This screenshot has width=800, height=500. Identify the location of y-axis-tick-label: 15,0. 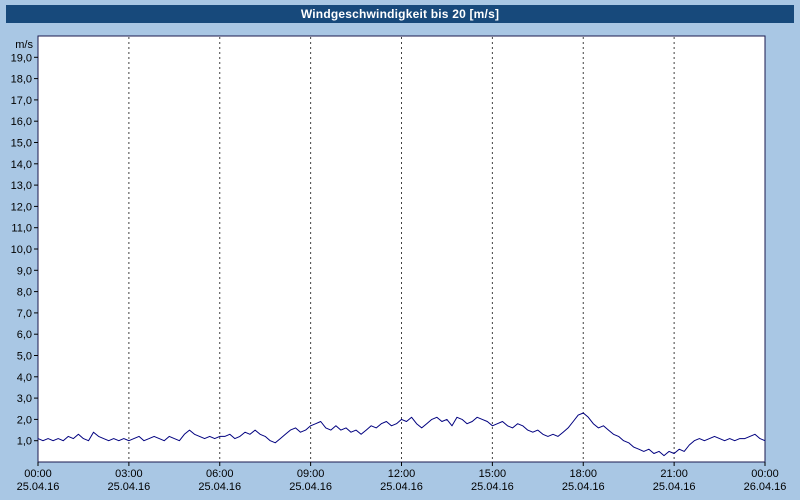
(21, 144).